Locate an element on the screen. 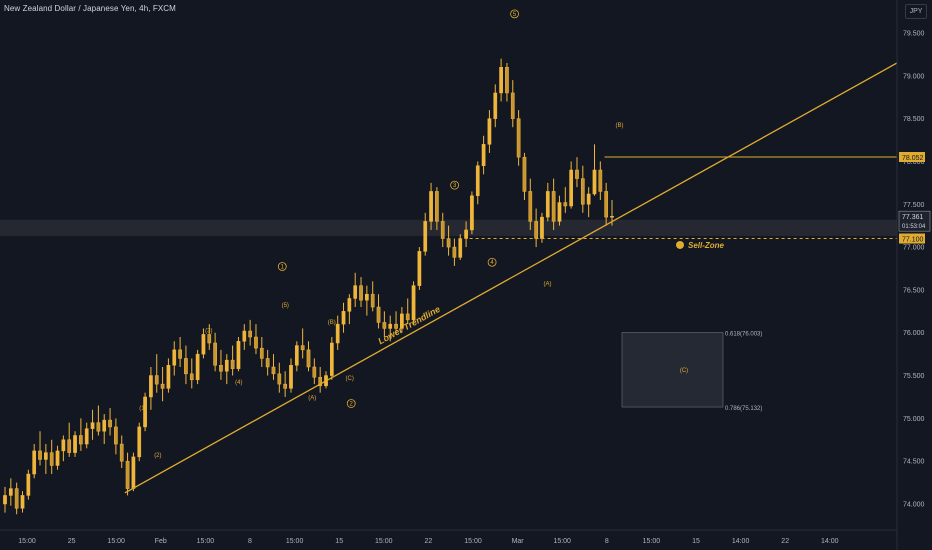 The height and width of the screenshot is (550, 932). price-tick-label: 77.500 is located at coordinates (914, 205).